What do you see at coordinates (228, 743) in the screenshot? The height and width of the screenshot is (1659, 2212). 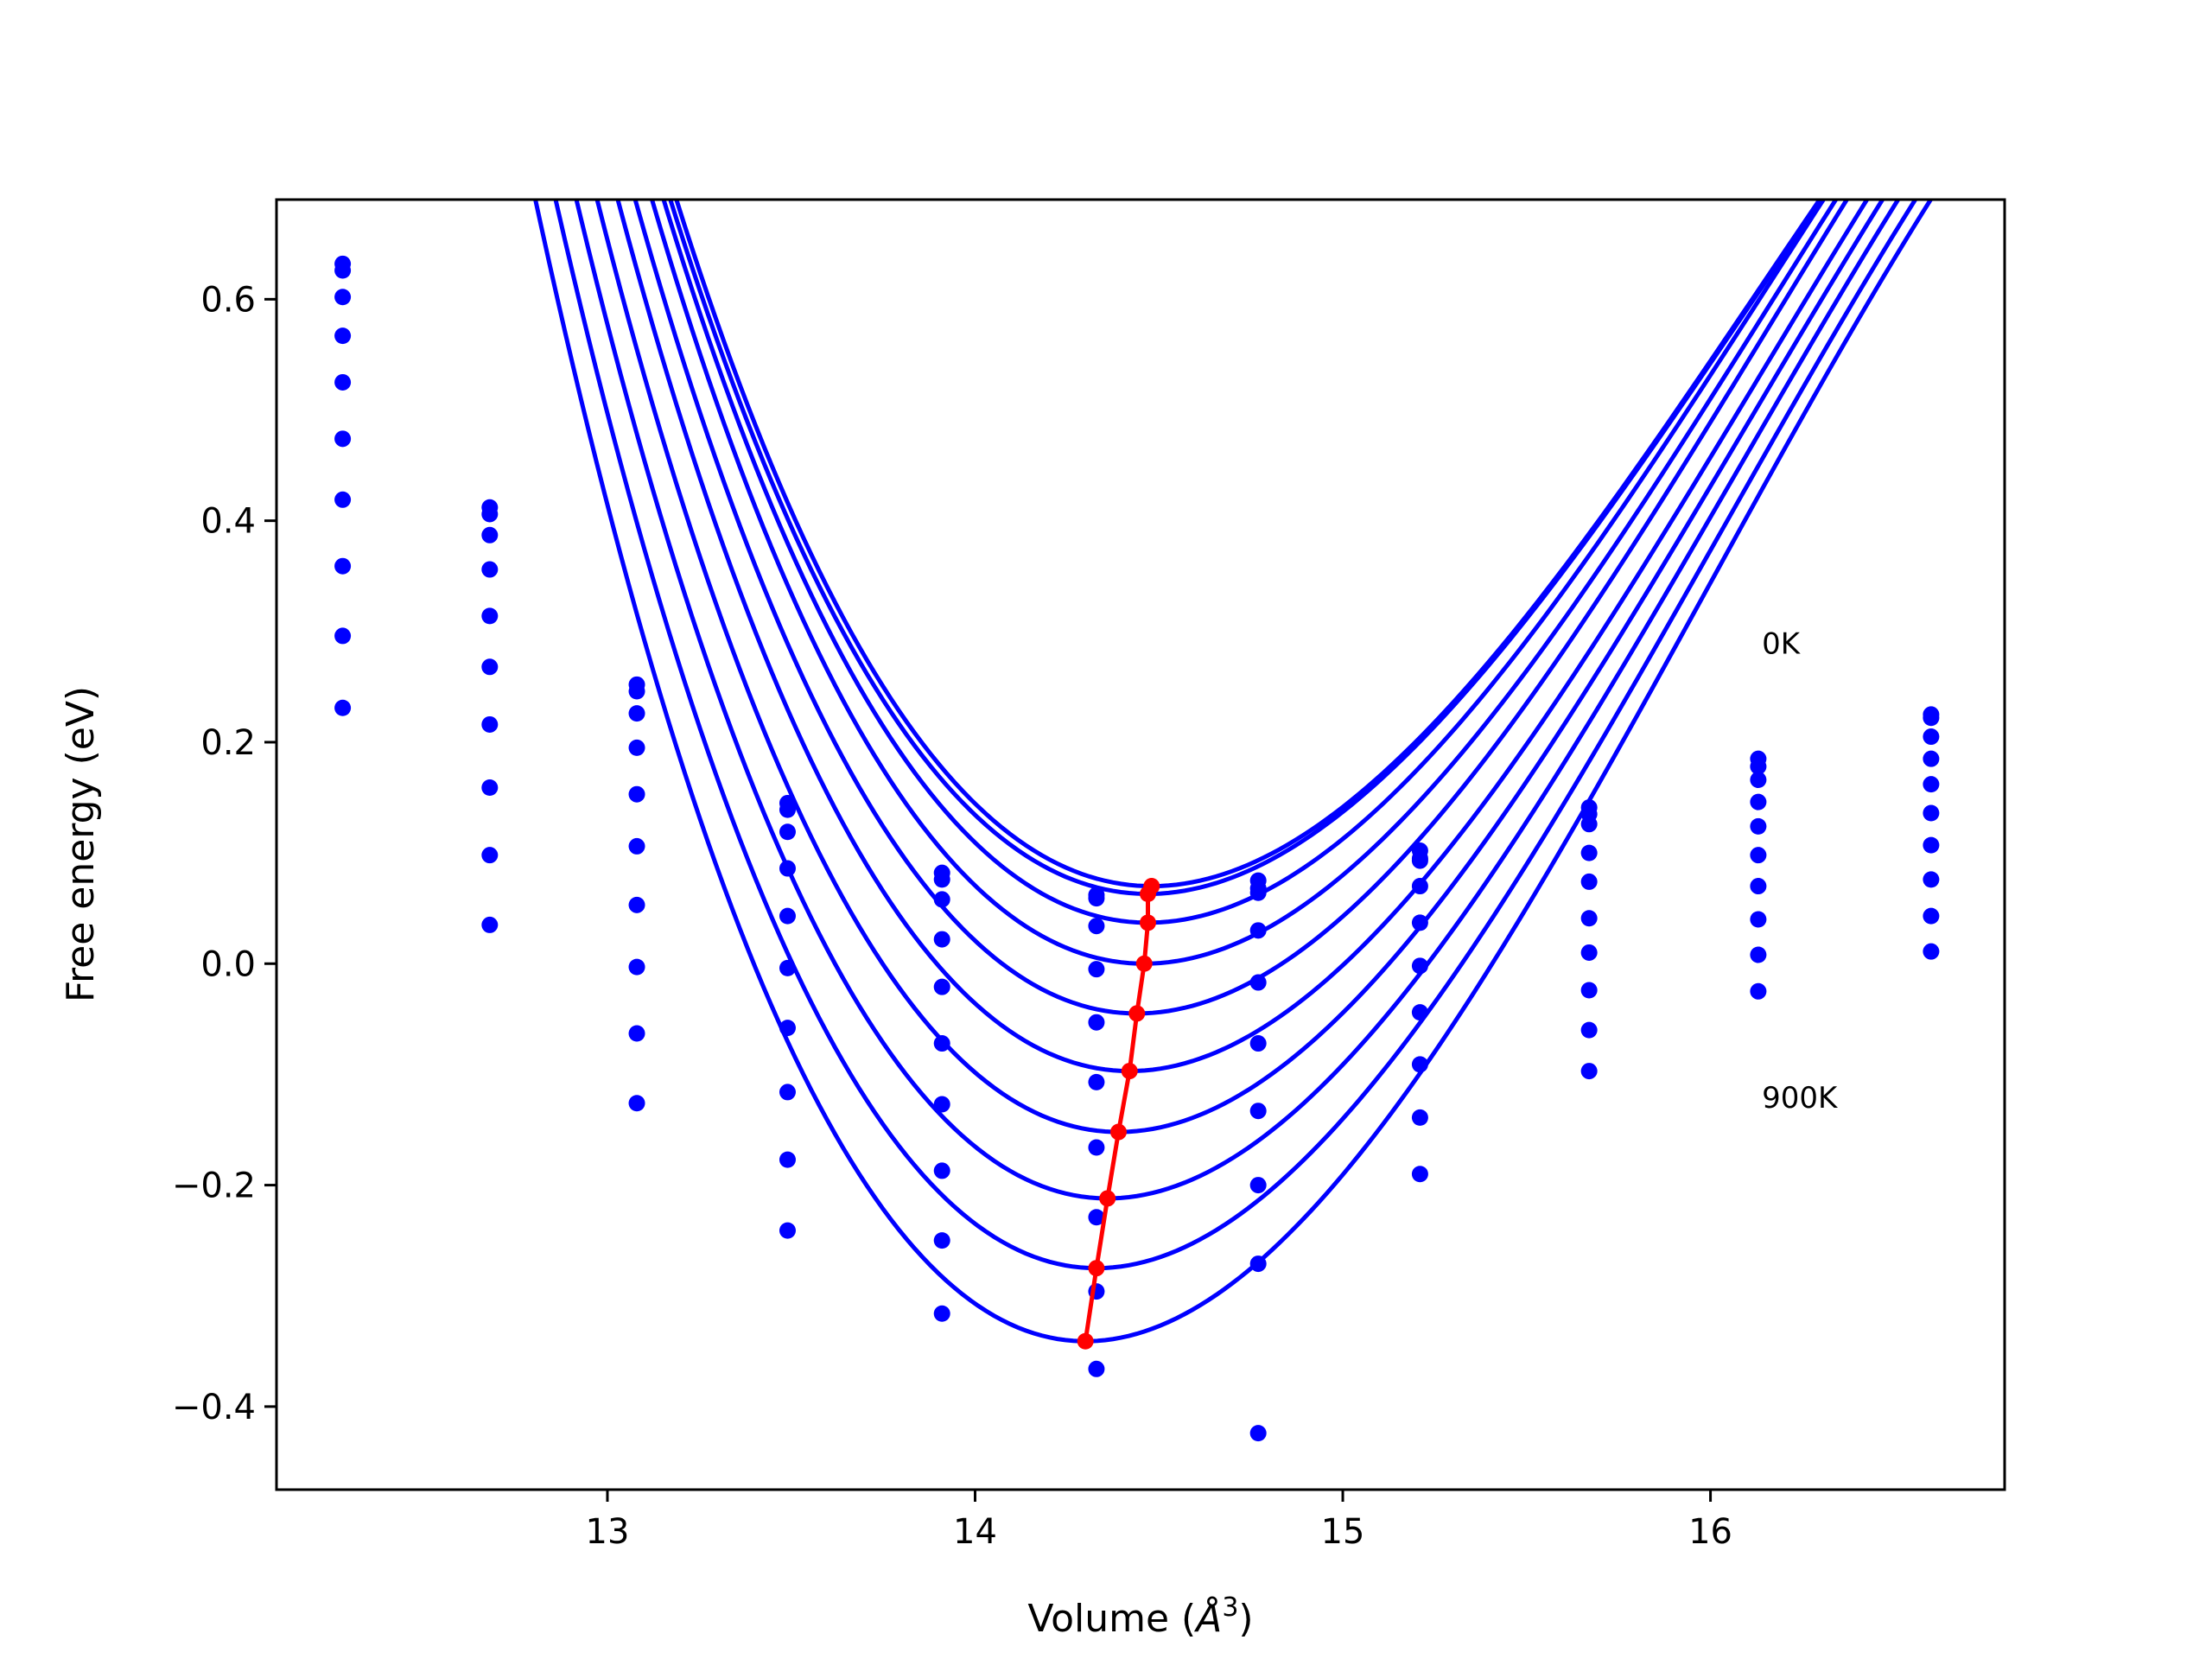 I see `y-tick-label: 0.2` at bounding box center [228, 743].